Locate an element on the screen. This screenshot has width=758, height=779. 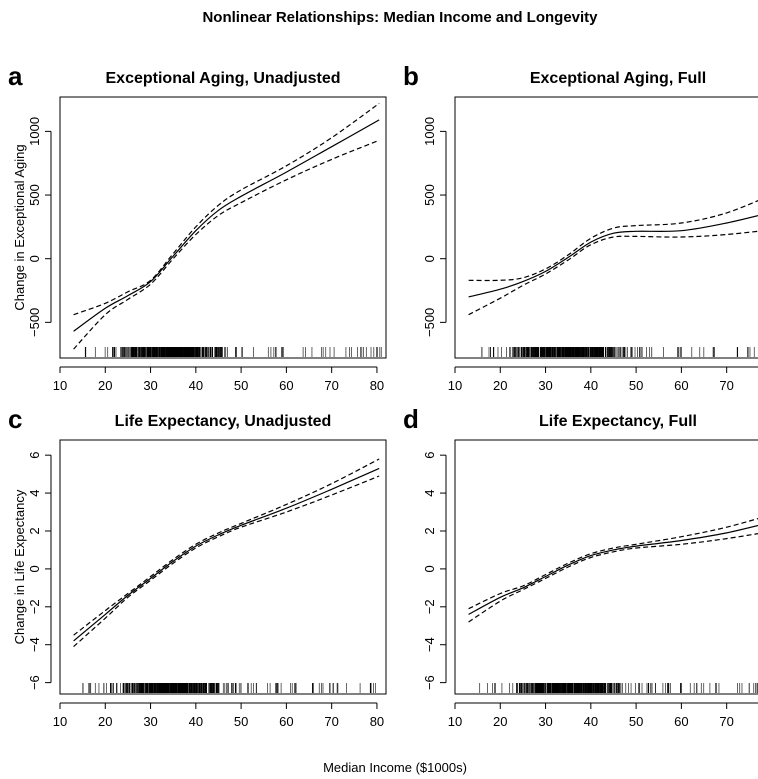
panel-letter: a is located at coordinates (15, 76).